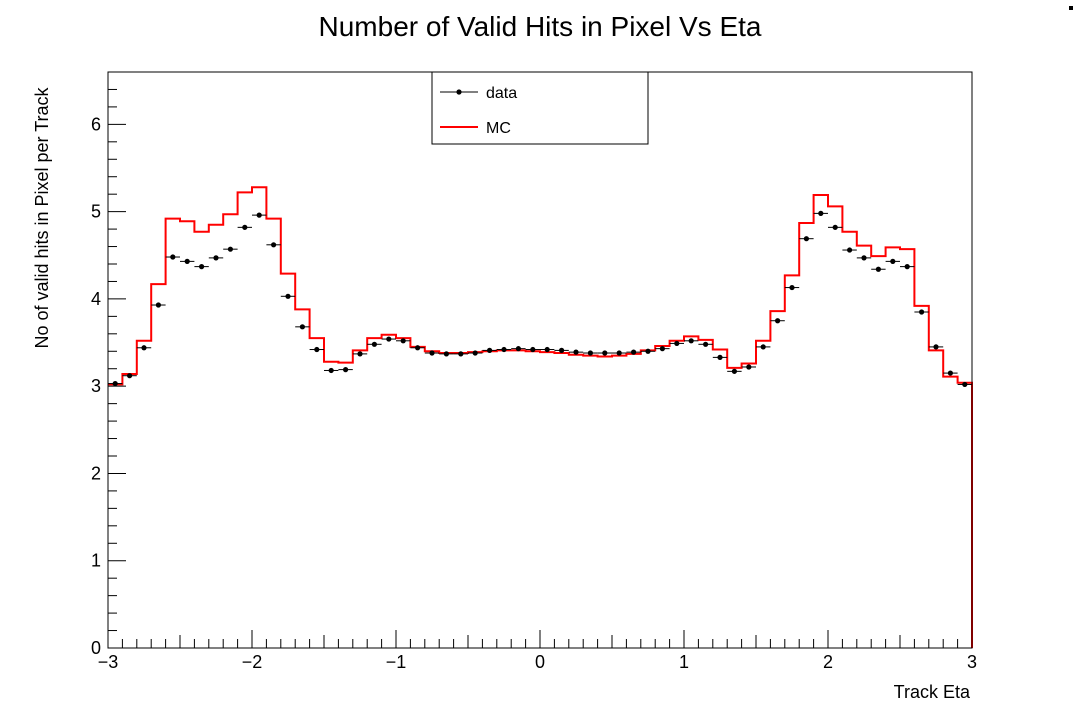  I want to click on x-tick-label: 1, so click(684, 662).